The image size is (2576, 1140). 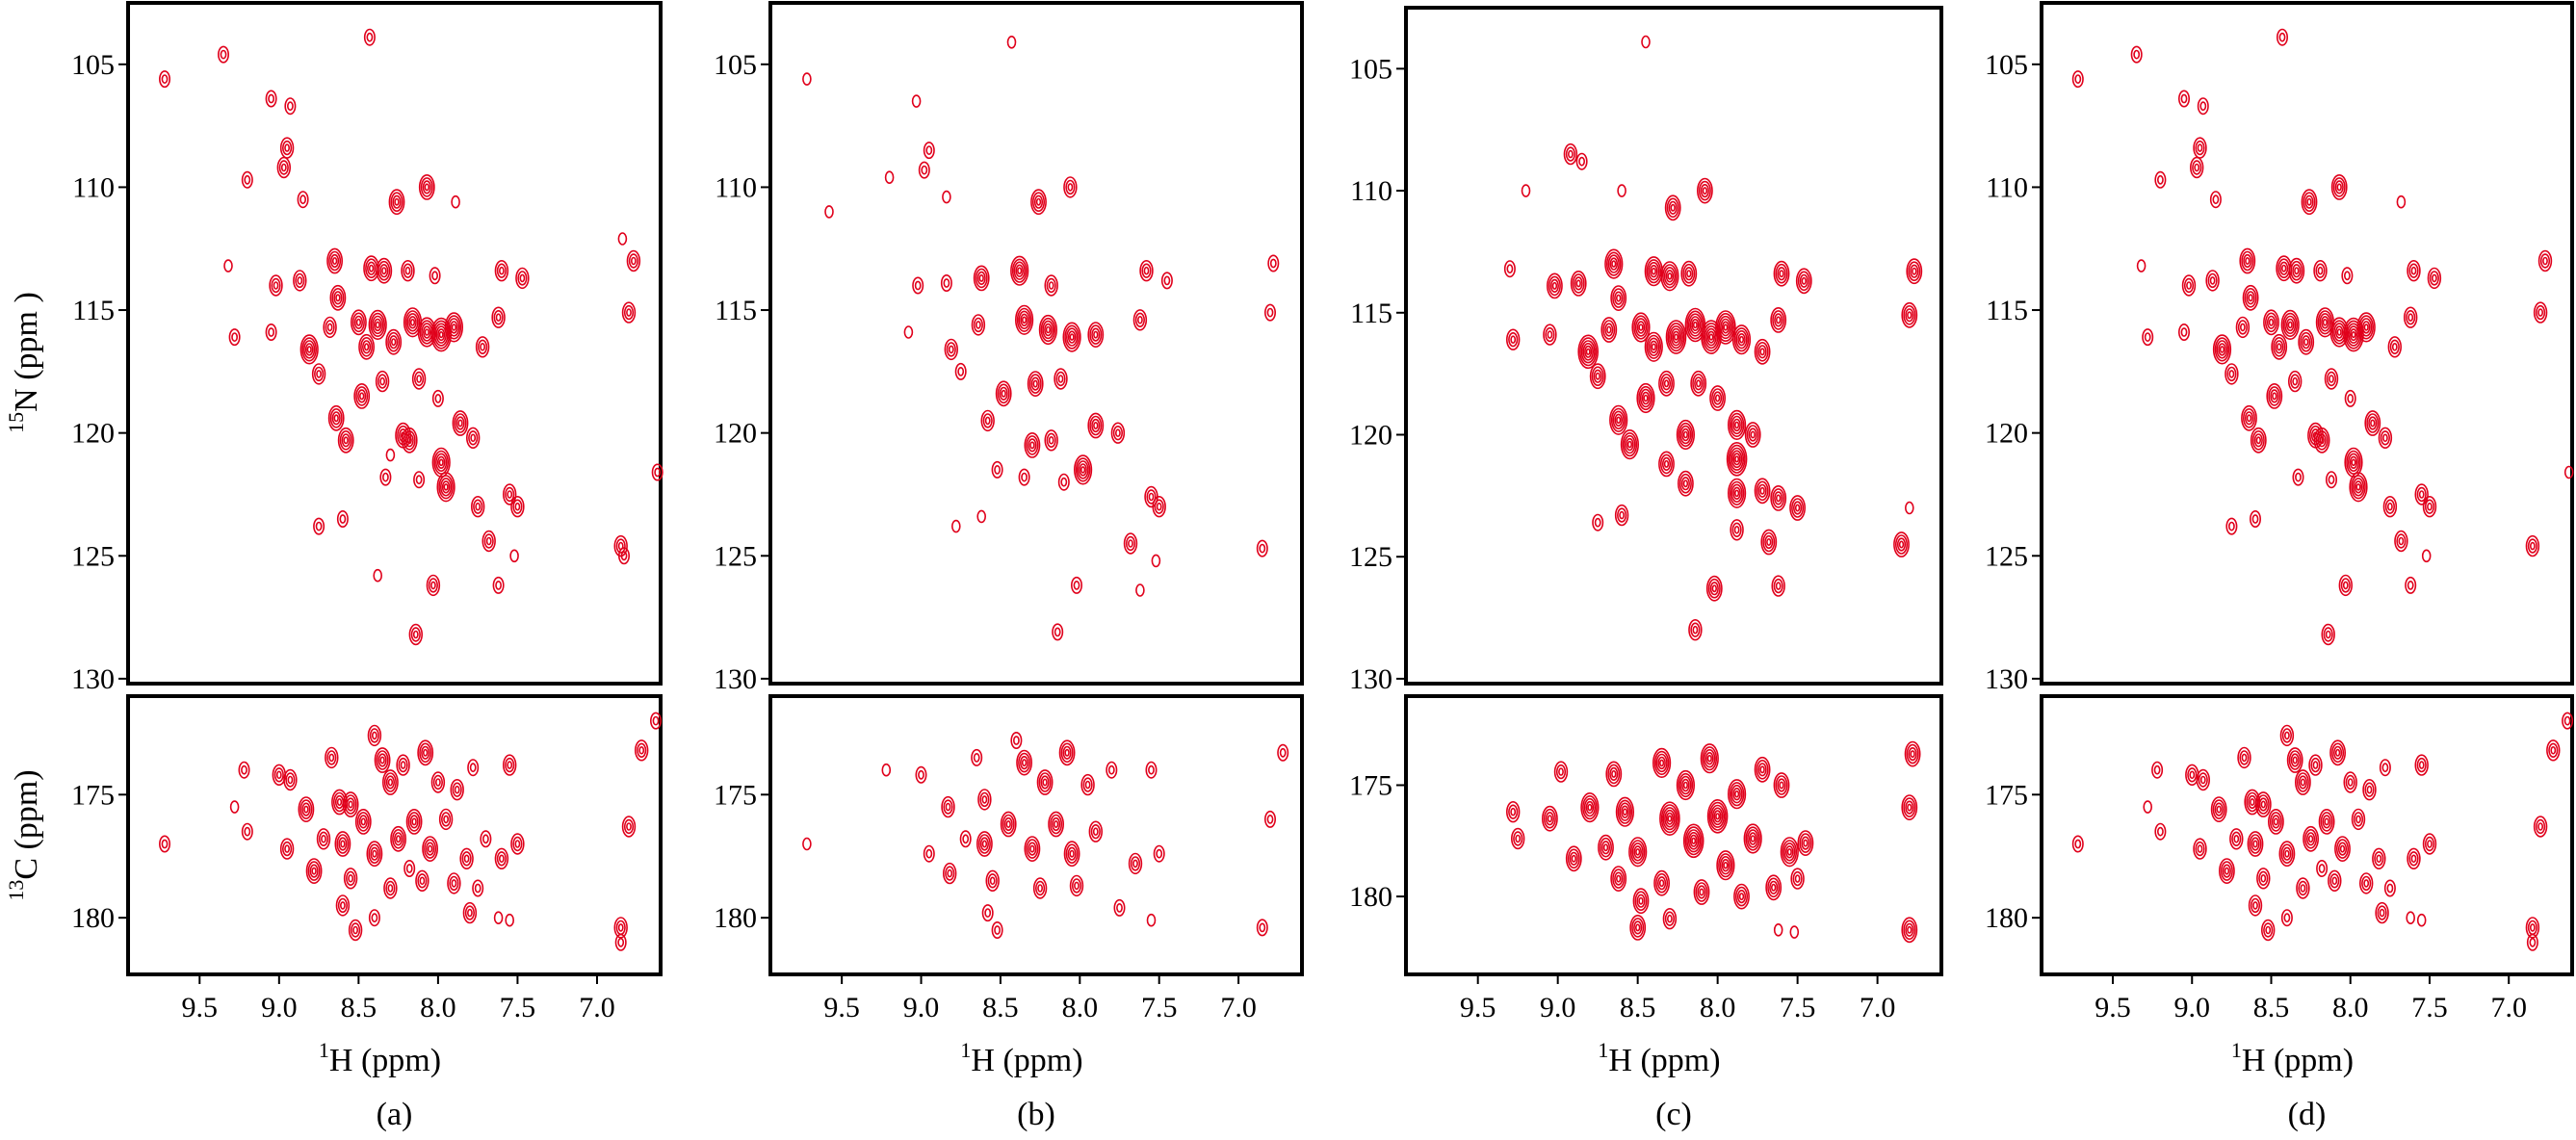 I want to click on x-tick-label: 8.0, so click(x=1718, y=1007).